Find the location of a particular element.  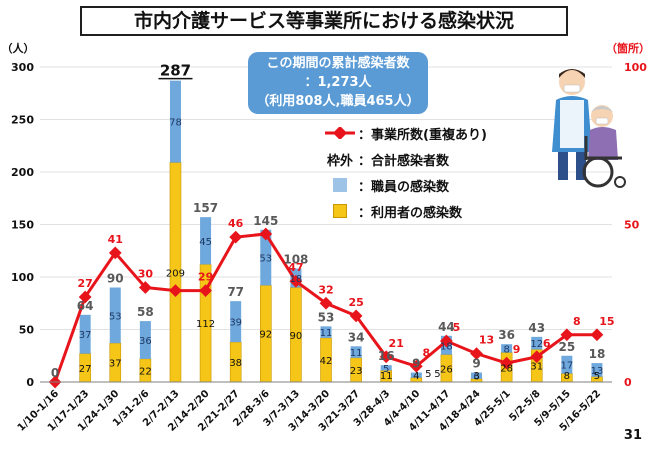

total-label: 9 is located at coordinates (416, 364).